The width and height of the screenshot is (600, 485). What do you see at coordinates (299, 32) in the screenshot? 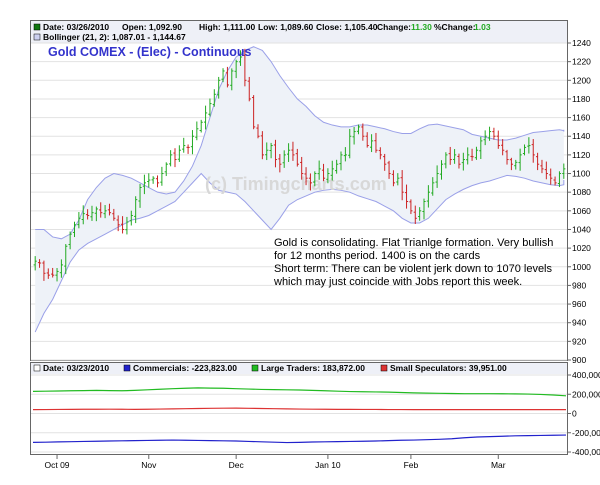
I see `header-bar` at bounding box center [299, 32].